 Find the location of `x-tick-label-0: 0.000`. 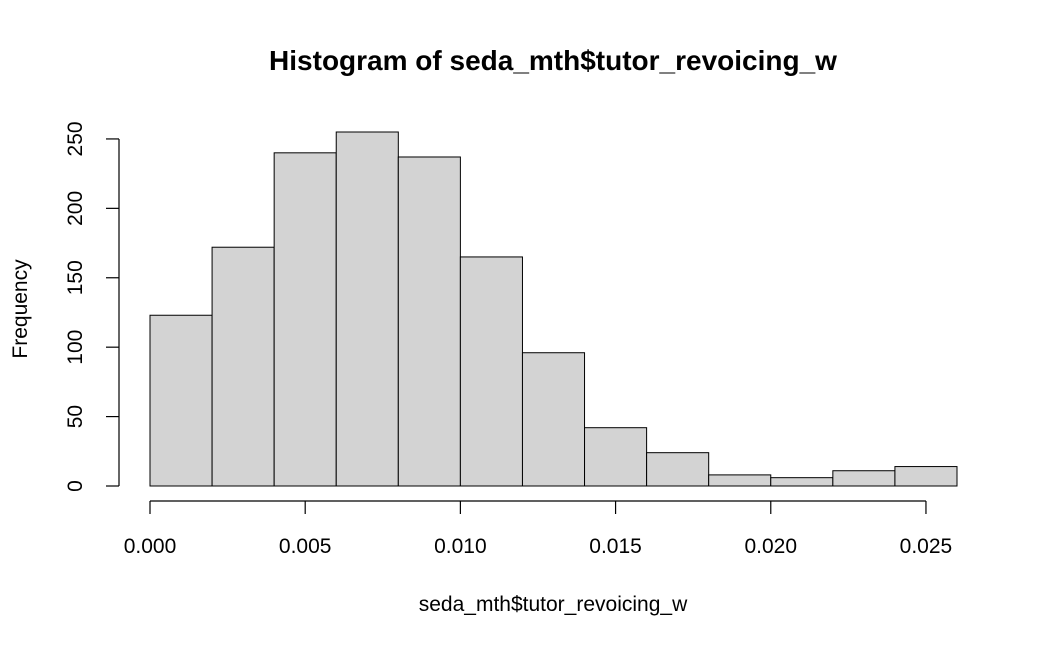

x-tick-label-0: 0.000 is located at coordinates (150, 546).